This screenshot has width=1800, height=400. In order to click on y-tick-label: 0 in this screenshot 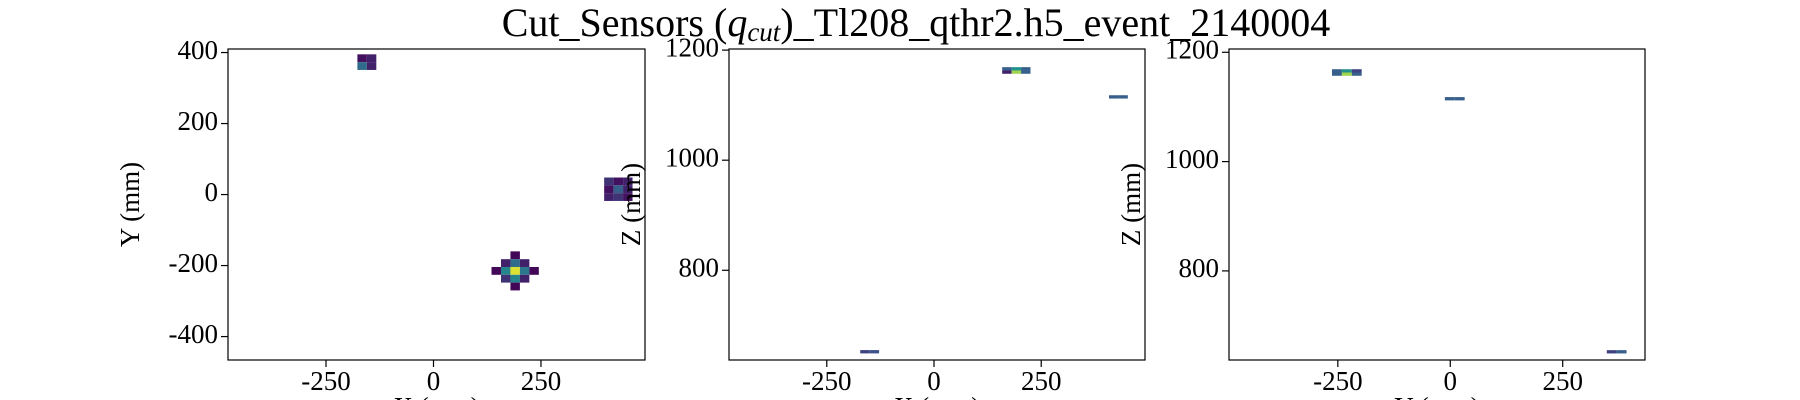, I will do `click(212, 192)`.